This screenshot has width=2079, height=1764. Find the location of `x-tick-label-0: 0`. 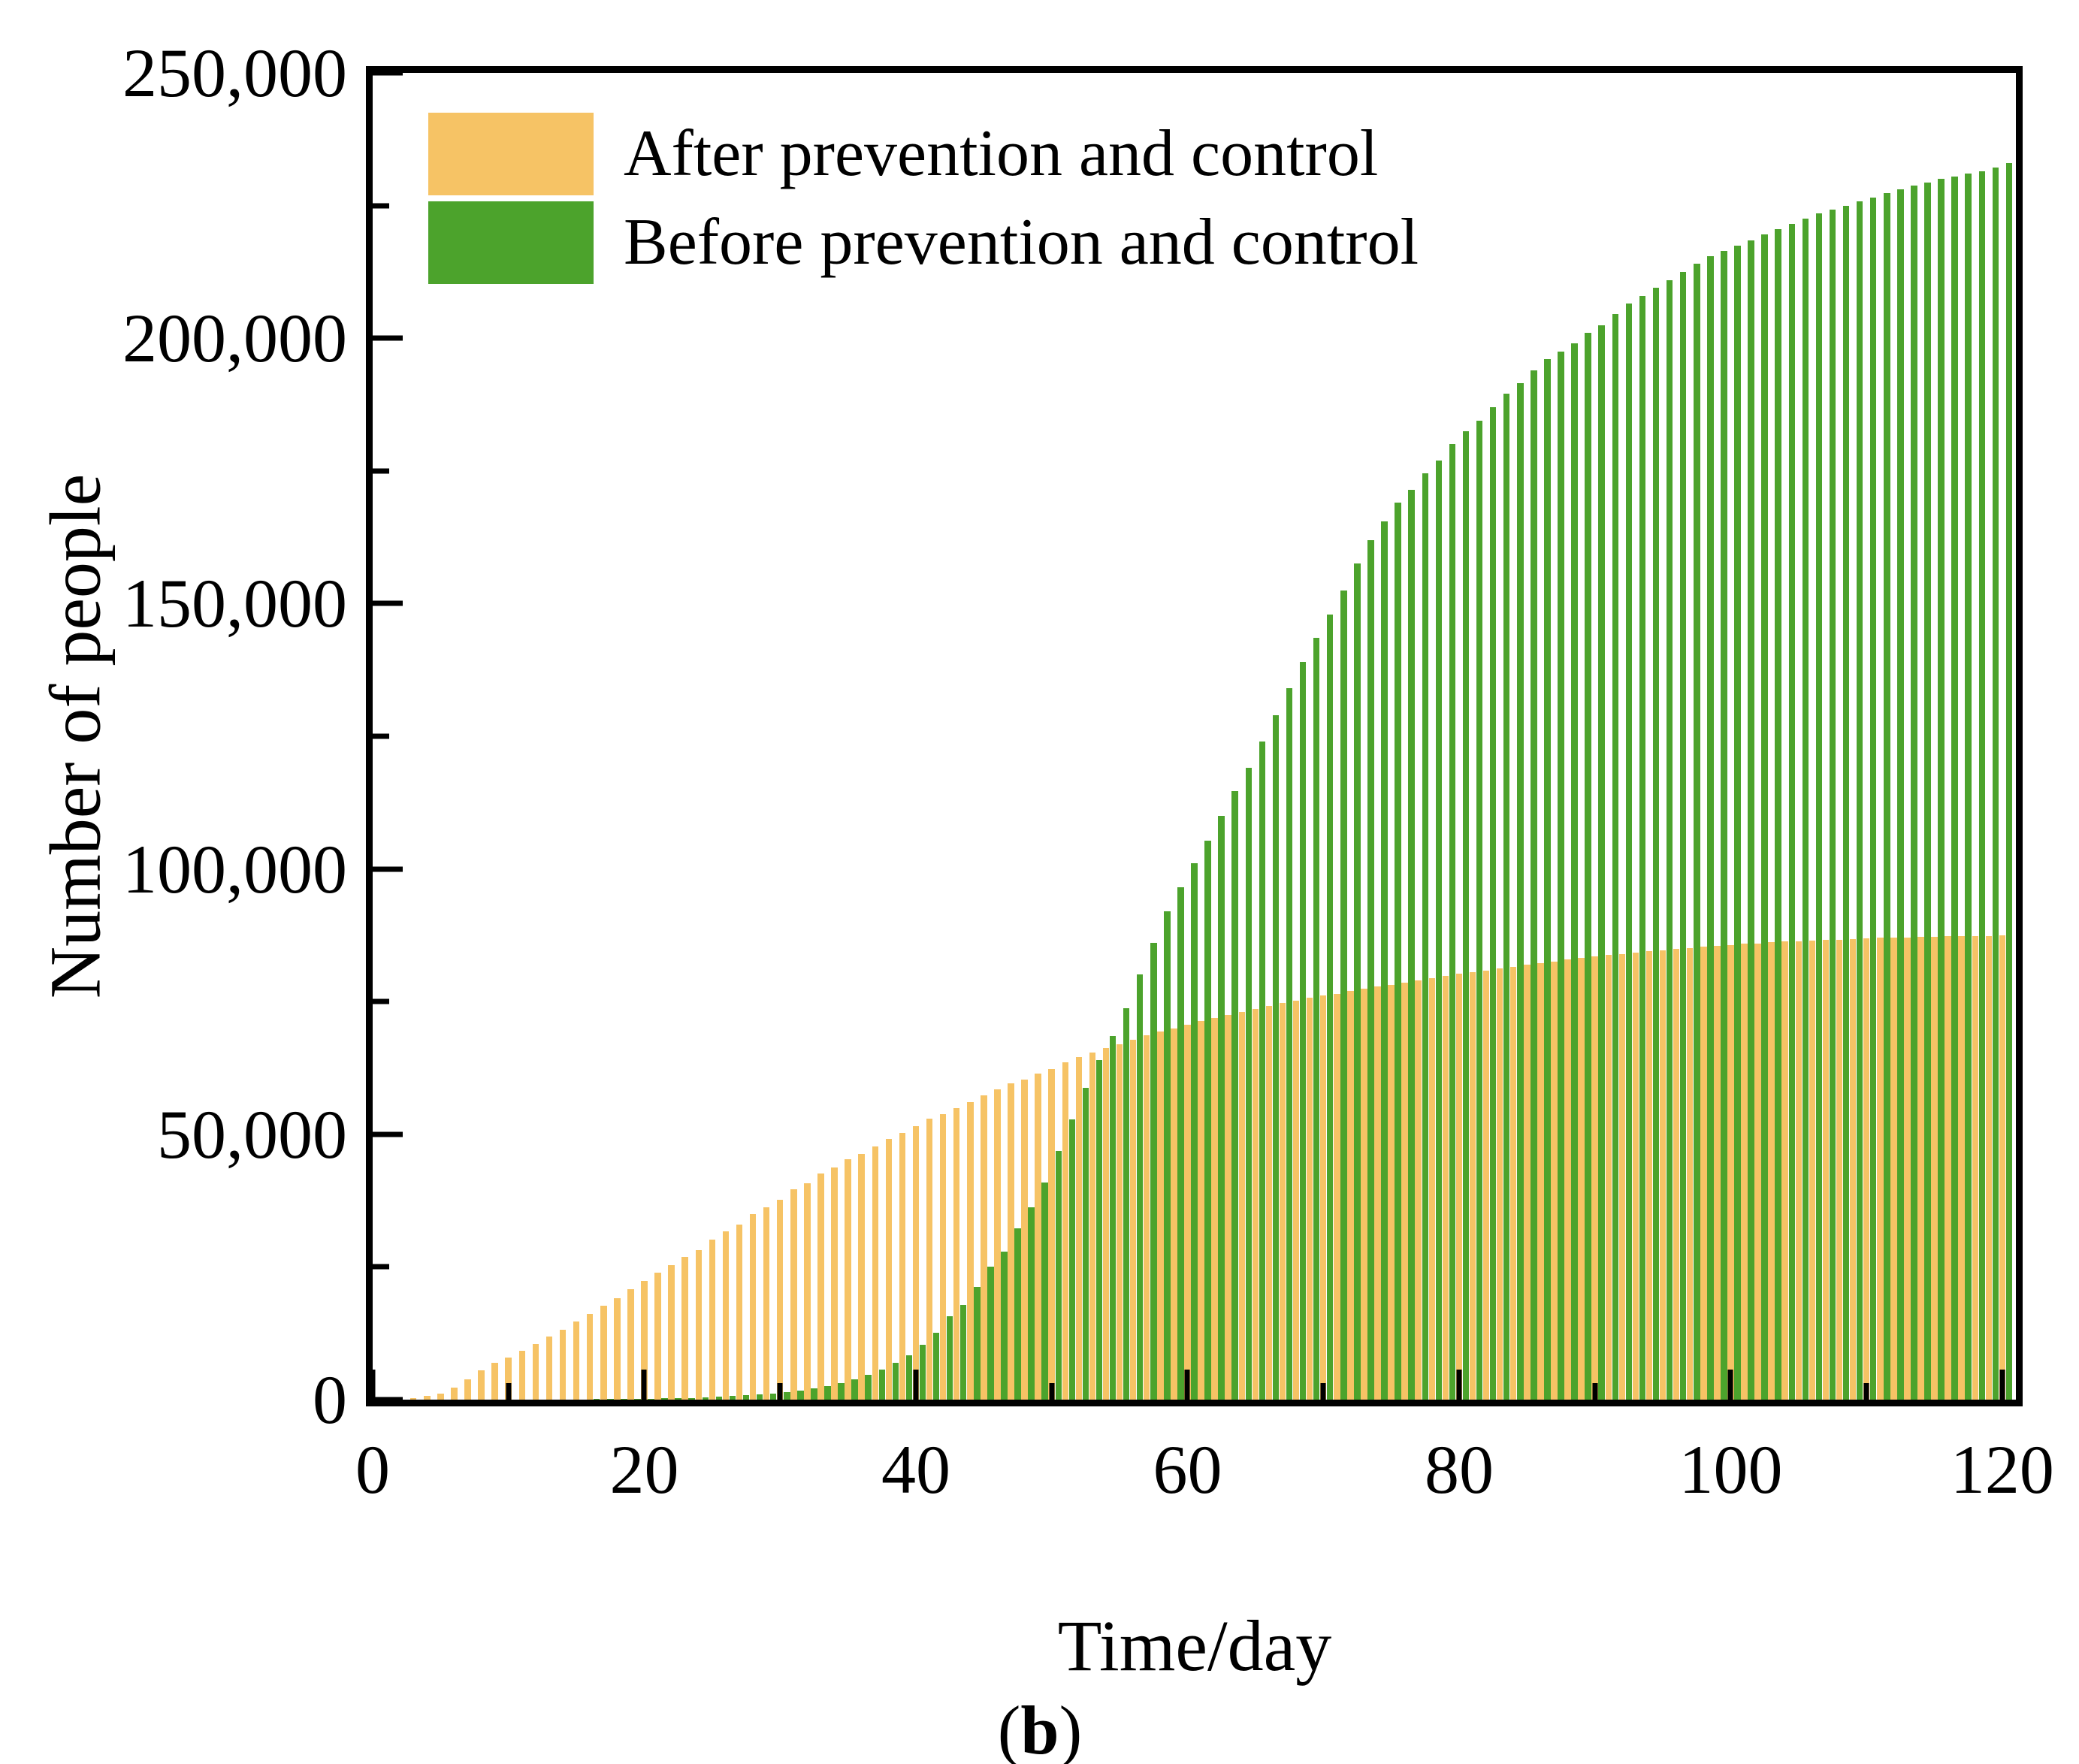

x-tick-label-0: 0 is located at coordinates (372, 1469).